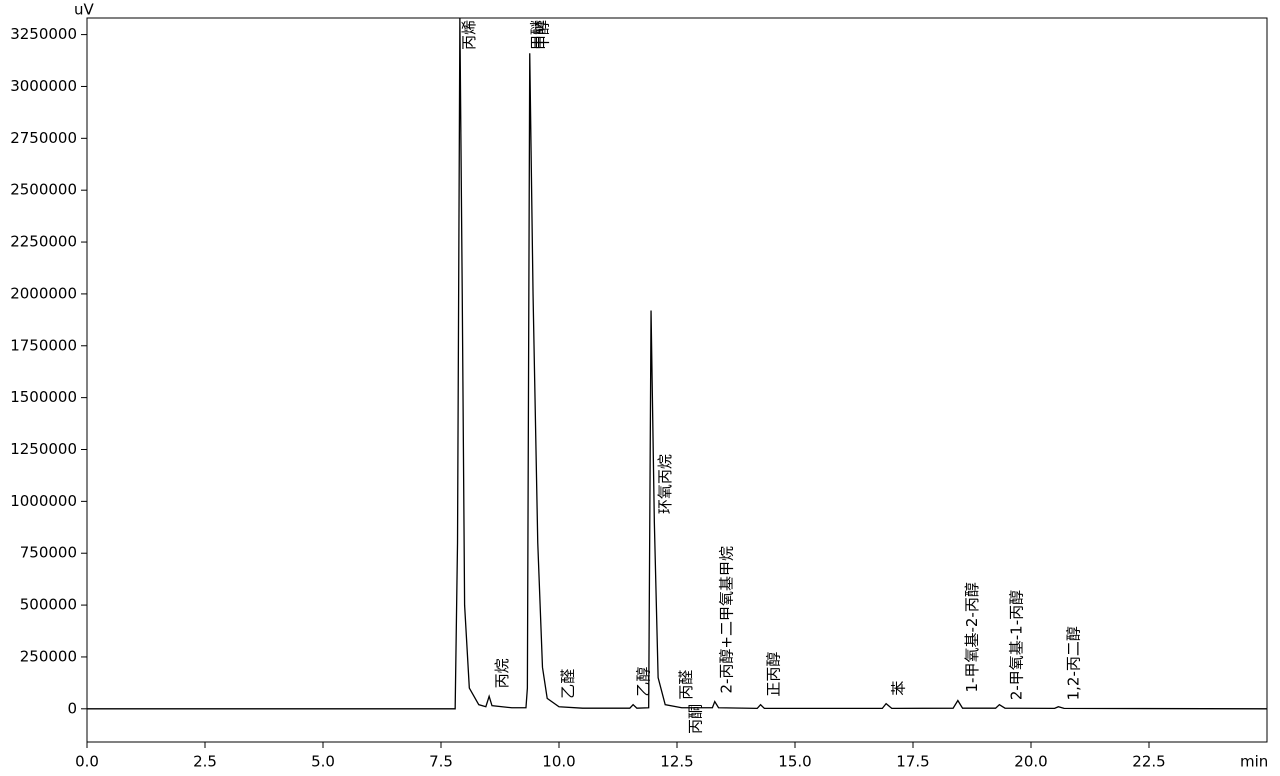  I want to click on peak-label: 1-甲氧基-2-丙醇, so click(972, 637).